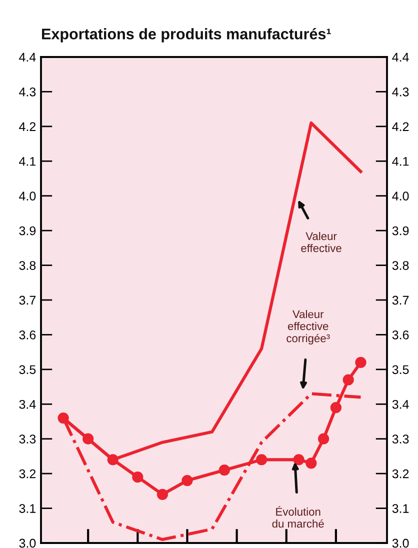  Describe the element at coordinates (400, 335) in the screenshot. I see `y2-tick-label: 3.6` at that location.